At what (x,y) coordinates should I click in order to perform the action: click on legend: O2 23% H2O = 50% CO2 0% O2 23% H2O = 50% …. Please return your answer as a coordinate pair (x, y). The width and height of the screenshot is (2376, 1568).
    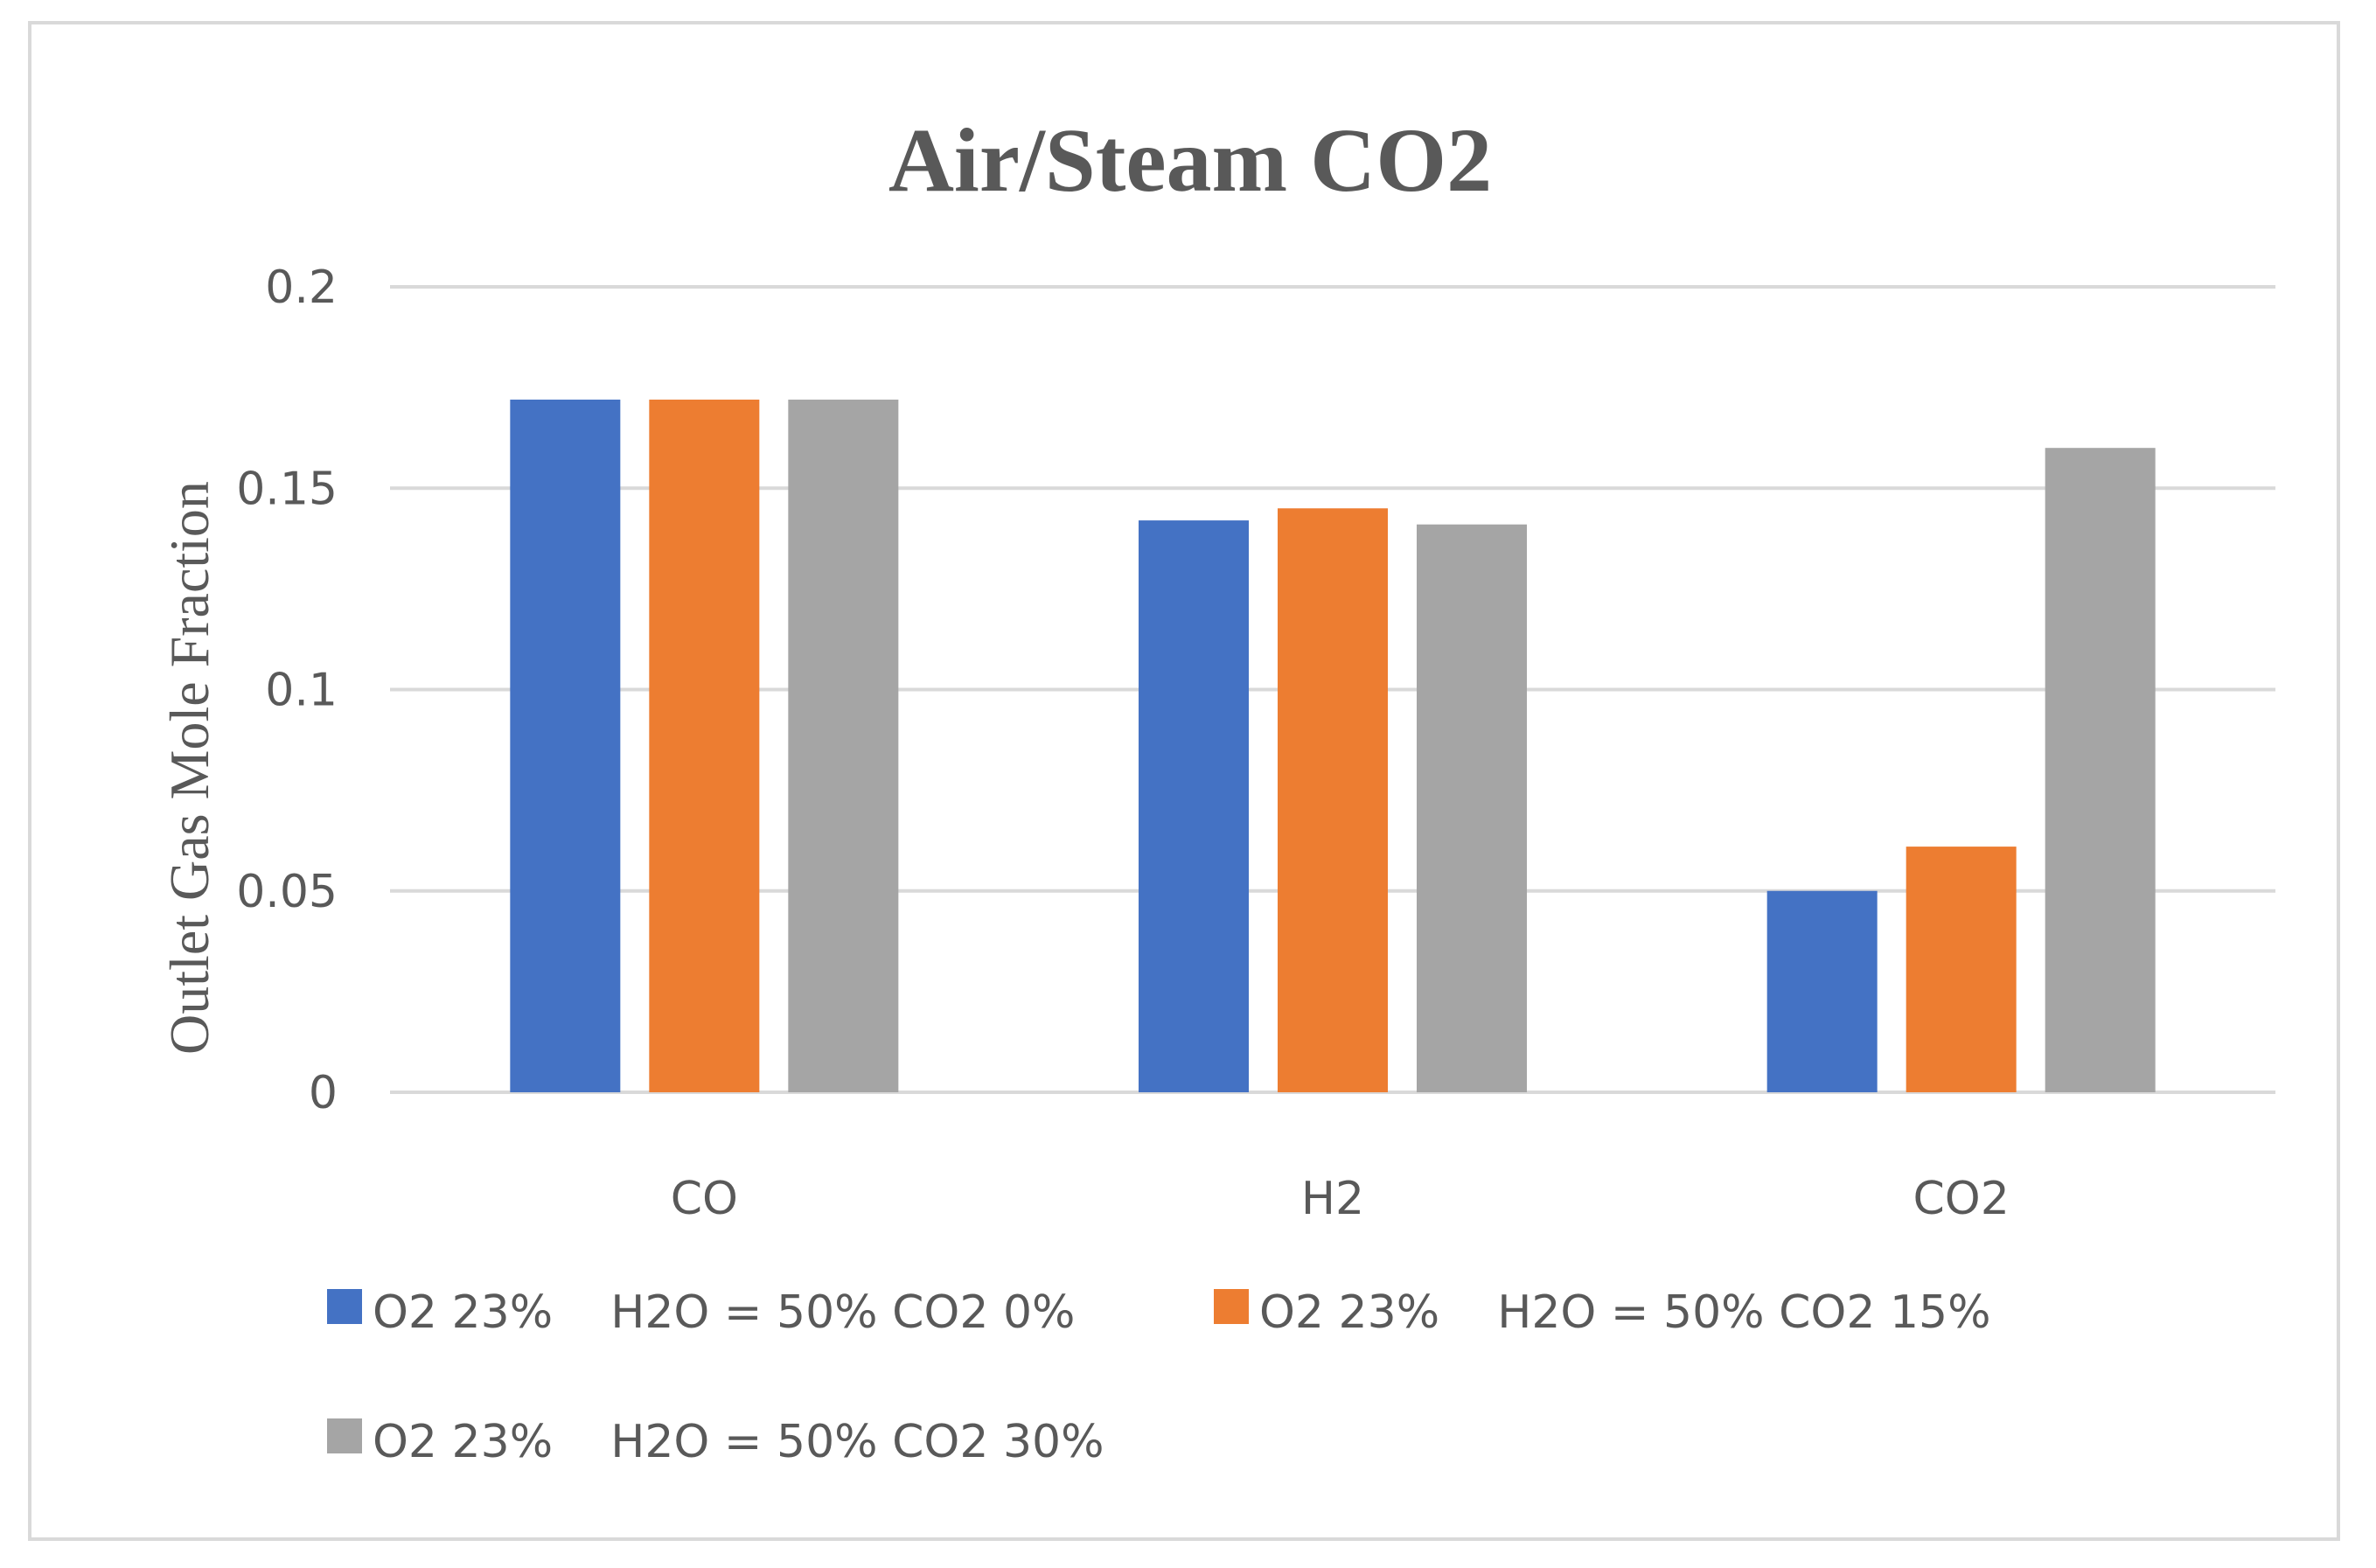
    Looking at the image, I should click on (1159, 1377).